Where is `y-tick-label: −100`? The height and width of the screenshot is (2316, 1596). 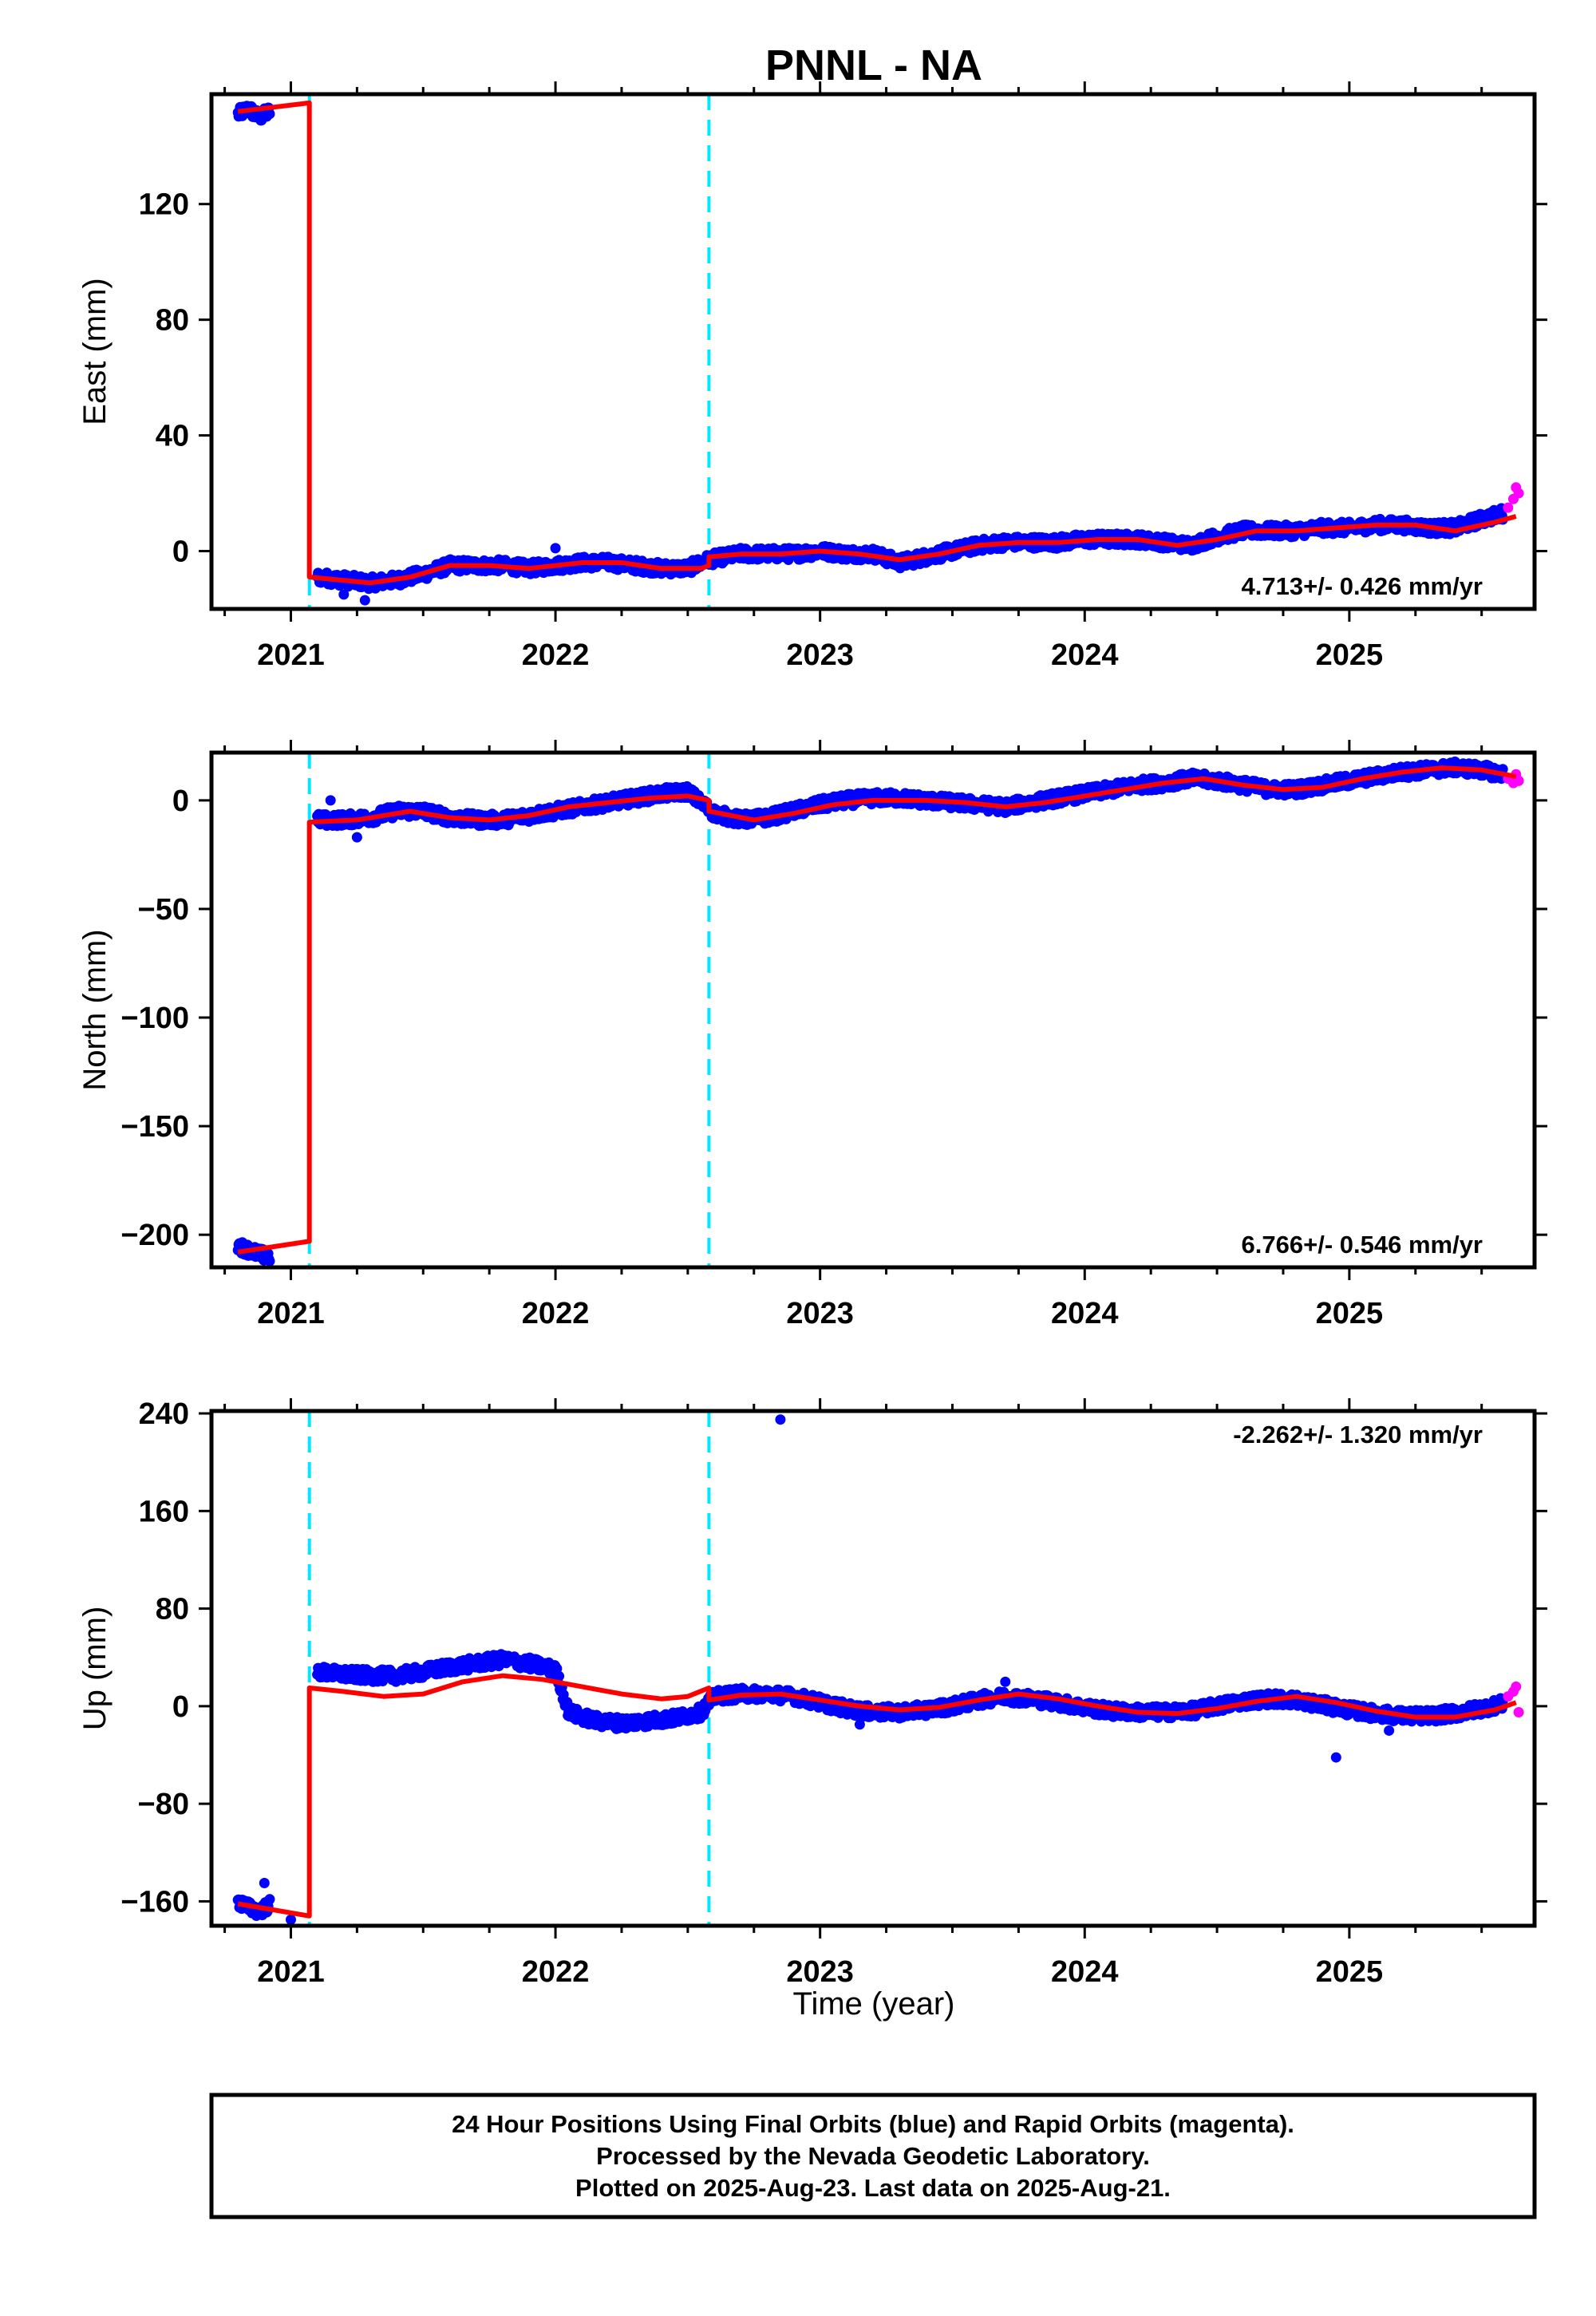
y-tick-label: −100 is located at coordinates (154, 1018).